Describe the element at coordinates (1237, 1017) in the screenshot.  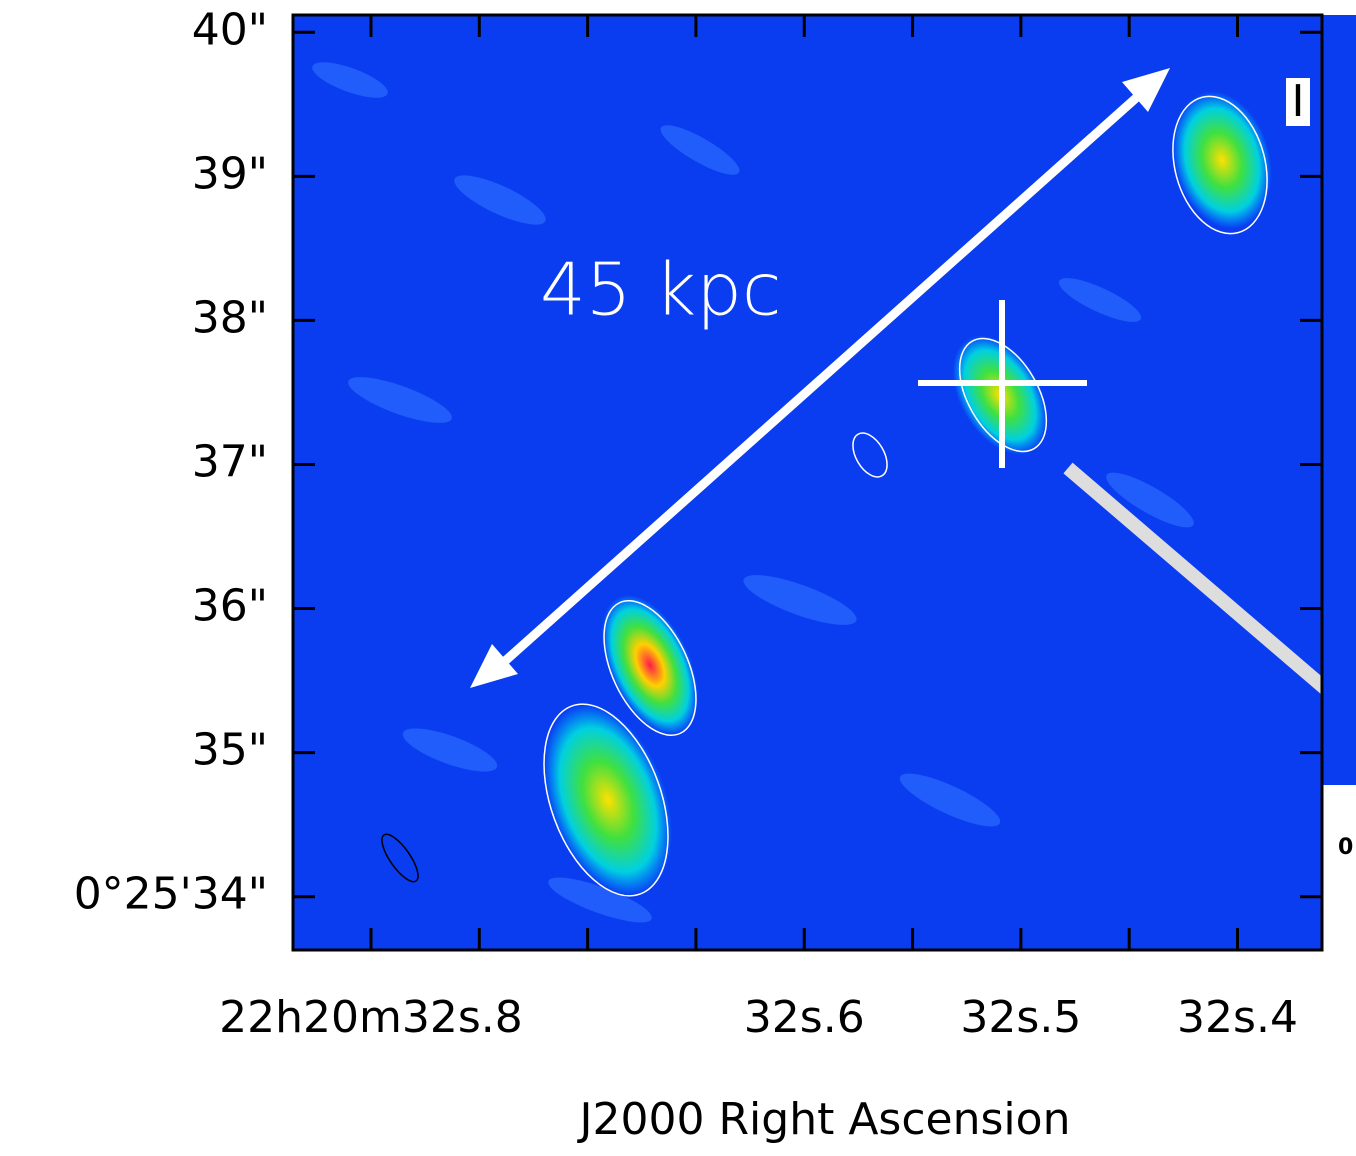
I see `x-tick-label: 32s.4` at that location.